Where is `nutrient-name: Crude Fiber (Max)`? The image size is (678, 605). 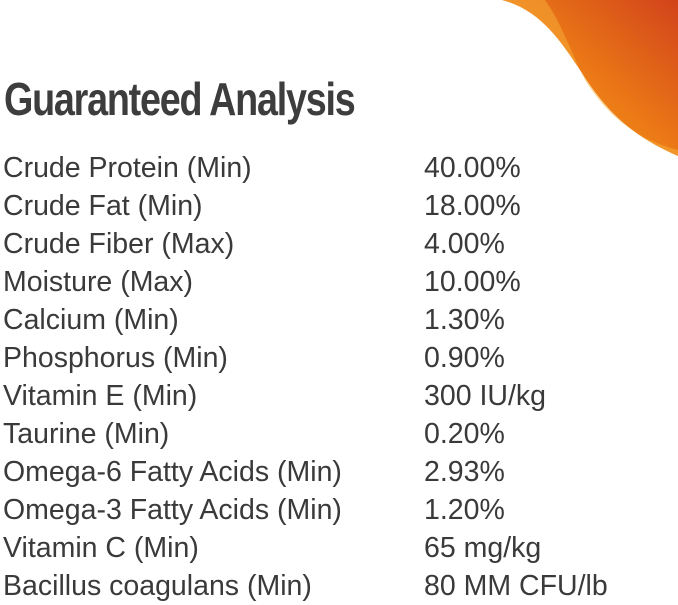
nutrient-name: Crude Fiber (Max) is located at coordinates (119, 244).